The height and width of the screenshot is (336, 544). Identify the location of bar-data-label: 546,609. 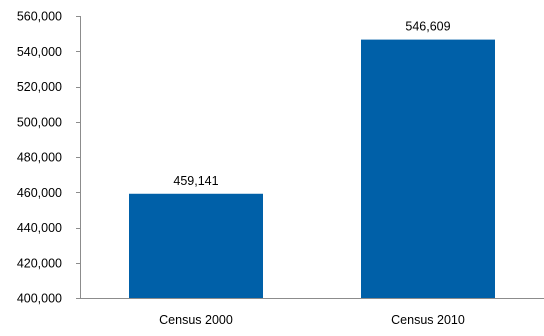
(427, 27).